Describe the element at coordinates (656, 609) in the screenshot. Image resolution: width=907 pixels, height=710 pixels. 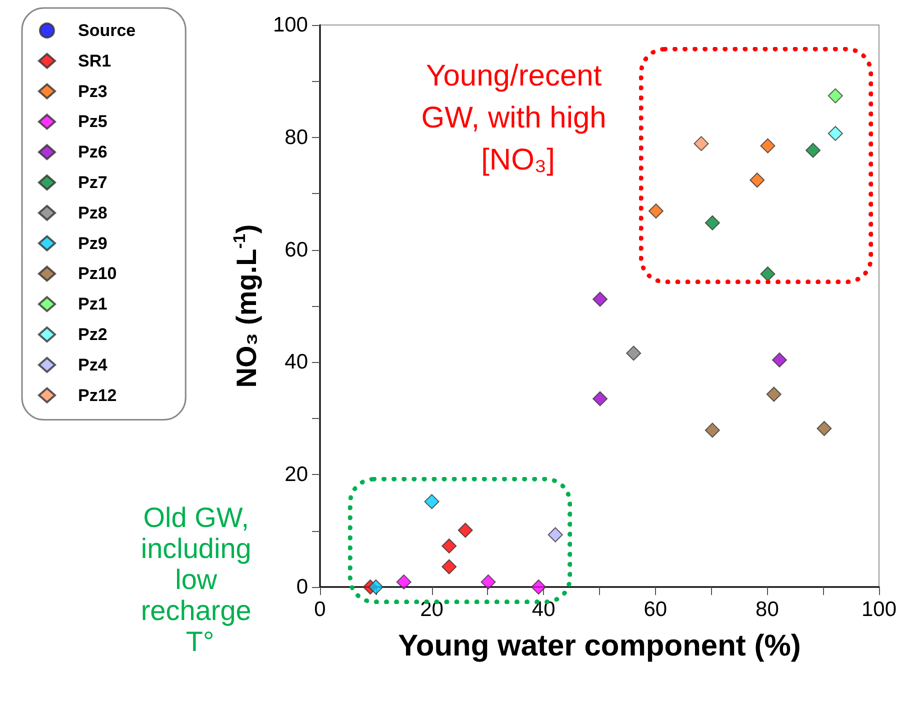
I see `x-tick-label: 60` at that location.